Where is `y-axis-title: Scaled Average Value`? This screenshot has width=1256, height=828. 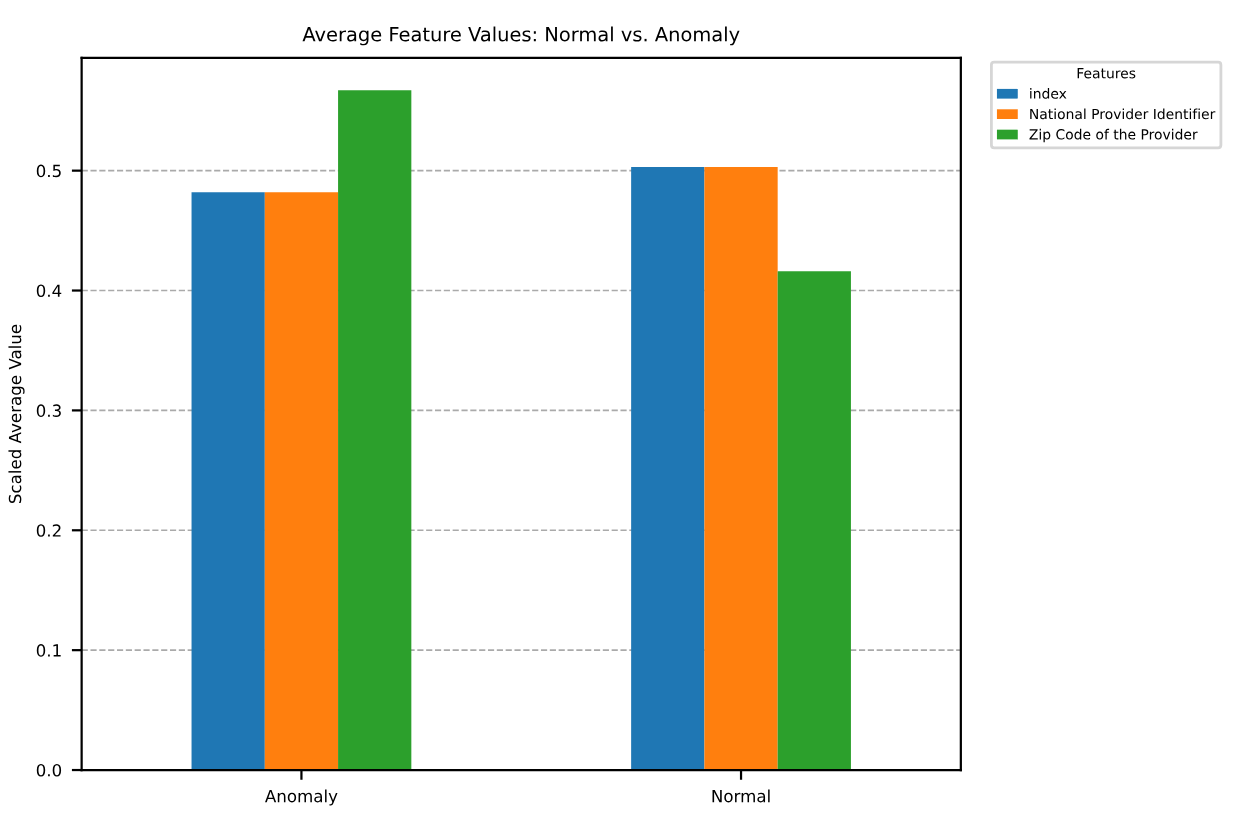
y-axis-title: Scaled Average Value is located at coordinates (16, 414).